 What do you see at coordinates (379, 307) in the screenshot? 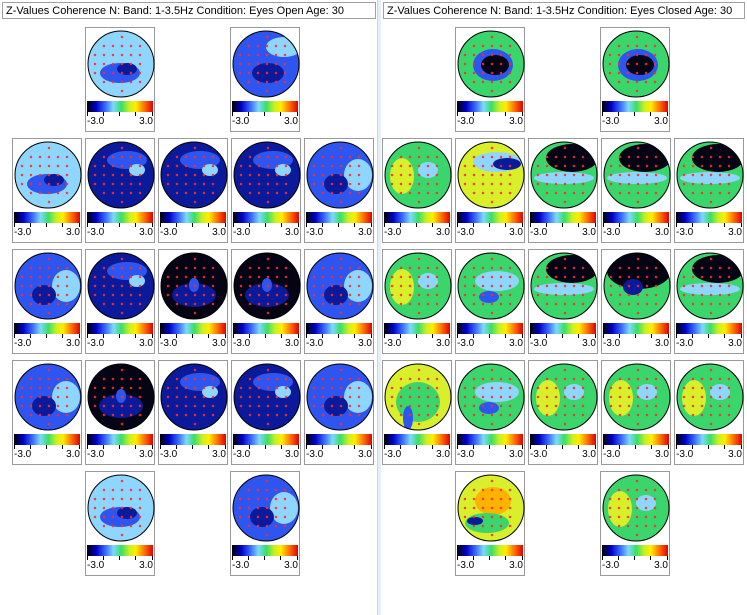
I see `panel-divider` at bounding box center [379, 307].